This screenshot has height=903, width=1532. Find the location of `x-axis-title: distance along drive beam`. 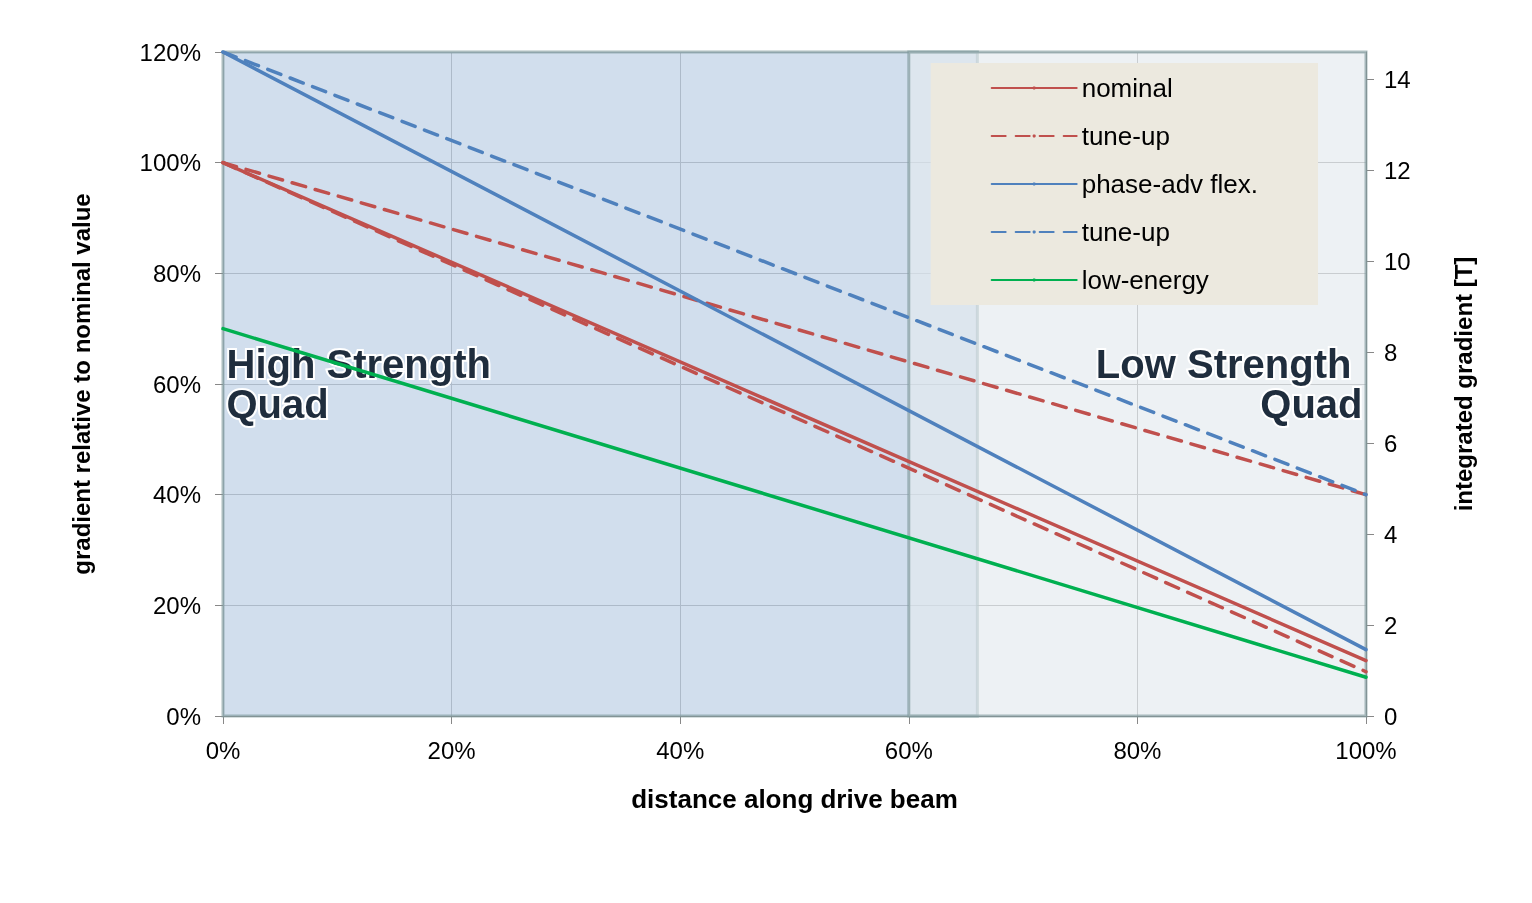

x-axis-title: distance along drive beam is located at coordinates (794, 799).